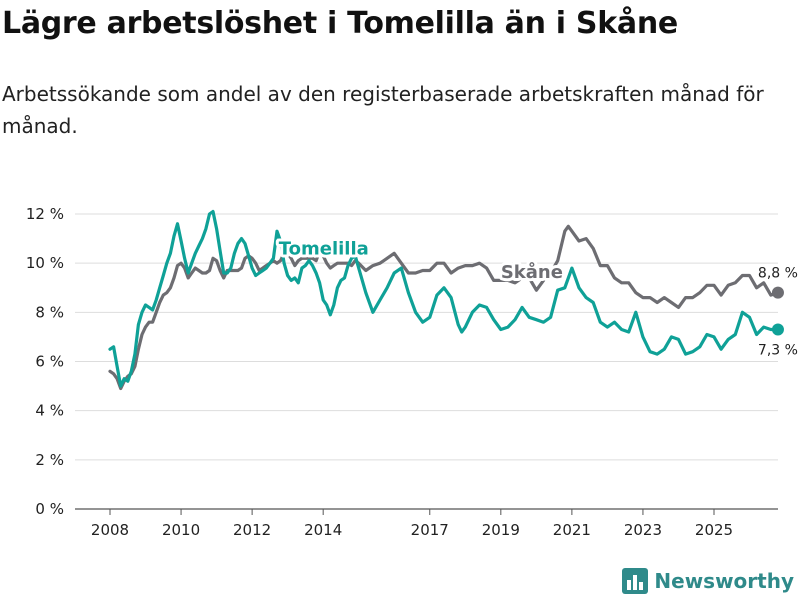 The width and height of the screenshot is (800, 600). What do you see at coordinates (110, 530) in the screenshot?
I see `x-tick-label: 2008` at bounding box center [110, 530].